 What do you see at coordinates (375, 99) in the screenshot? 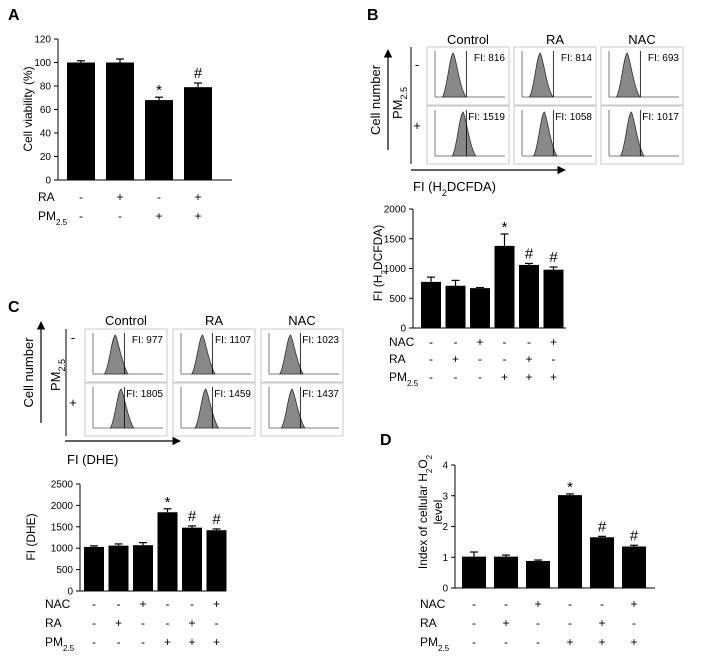
I see `flow-b-cell-number-label: Cell number` at bounding box center [375, 99].